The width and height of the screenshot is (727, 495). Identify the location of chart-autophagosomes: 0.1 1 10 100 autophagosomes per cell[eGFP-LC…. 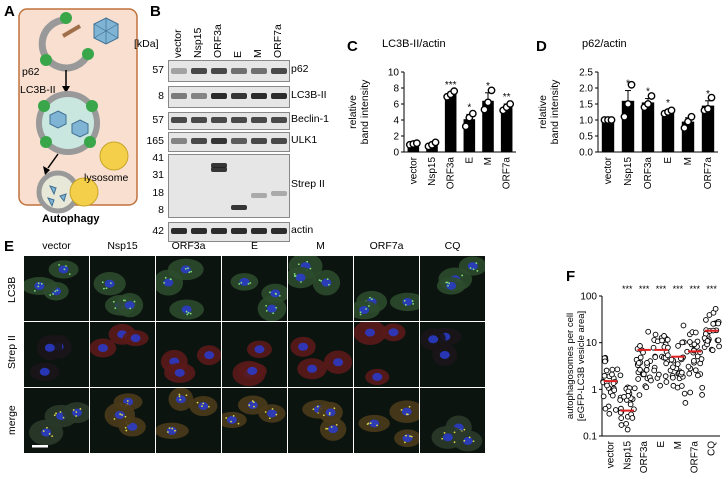
(644, 378).